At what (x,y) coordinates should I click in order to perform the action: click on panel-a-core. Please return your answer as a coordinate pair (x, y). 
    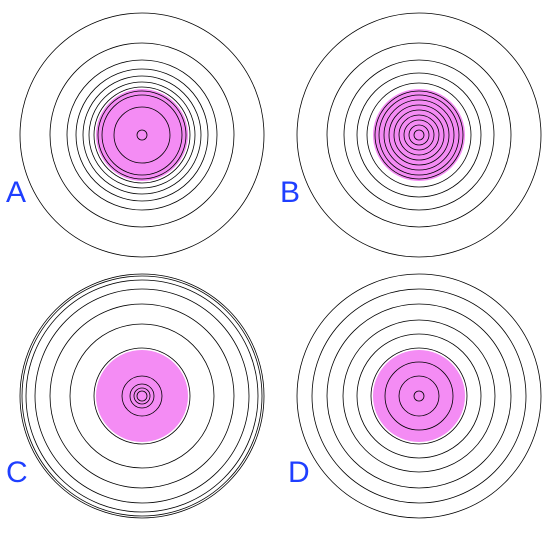
    Looking at the image, I should click on (142, 135).